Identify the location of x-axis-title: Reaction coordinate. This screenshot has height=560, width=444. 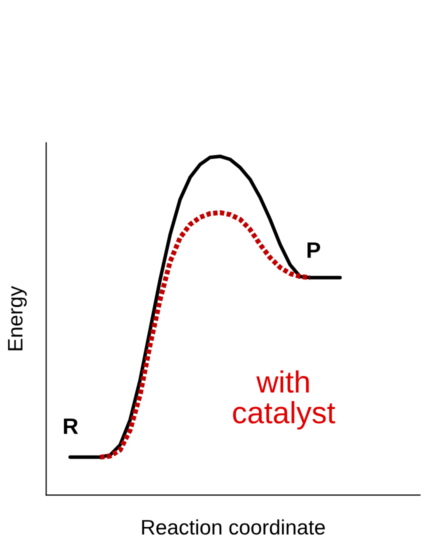
(233, 527).